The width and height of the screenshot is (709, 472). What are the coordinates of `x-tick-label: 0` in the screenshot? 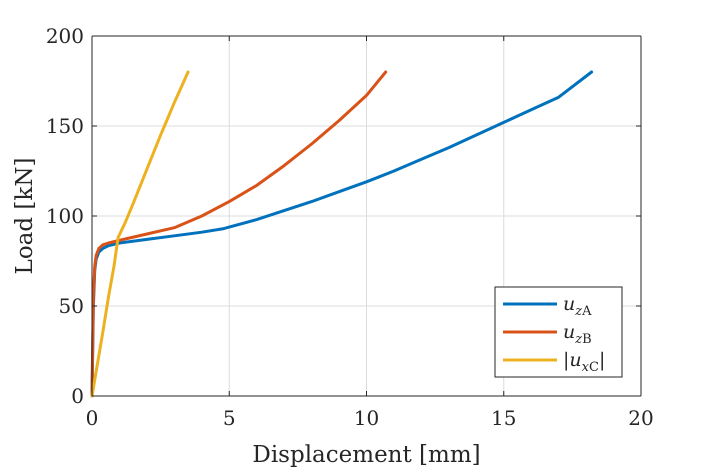 It's located at (92, 418).